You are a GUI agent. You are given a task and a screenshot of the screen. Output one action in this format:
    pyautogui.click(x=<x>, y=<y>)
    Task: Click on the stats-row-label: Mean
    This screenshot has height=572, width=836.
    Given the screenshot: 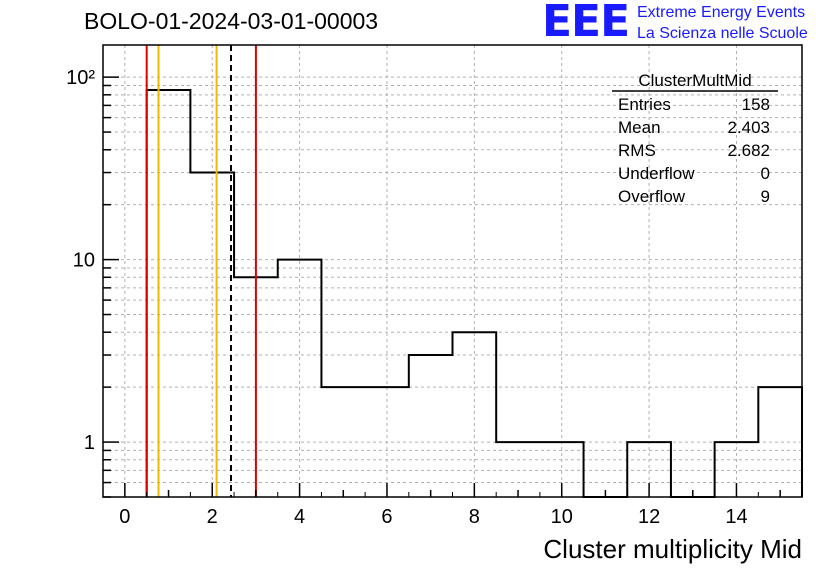 What is the action you would take?
    pyautogui.click(x=639, y=127)
    